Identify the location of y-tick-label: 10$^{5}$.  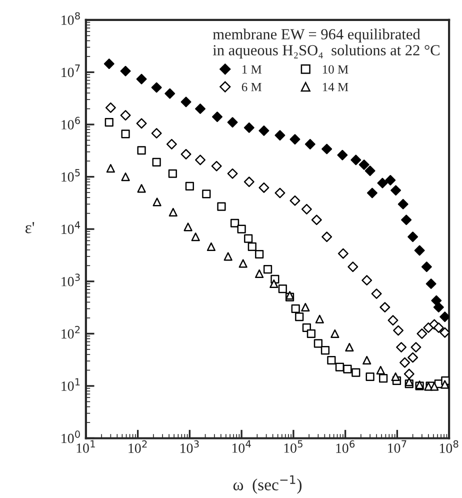
(71, 175).